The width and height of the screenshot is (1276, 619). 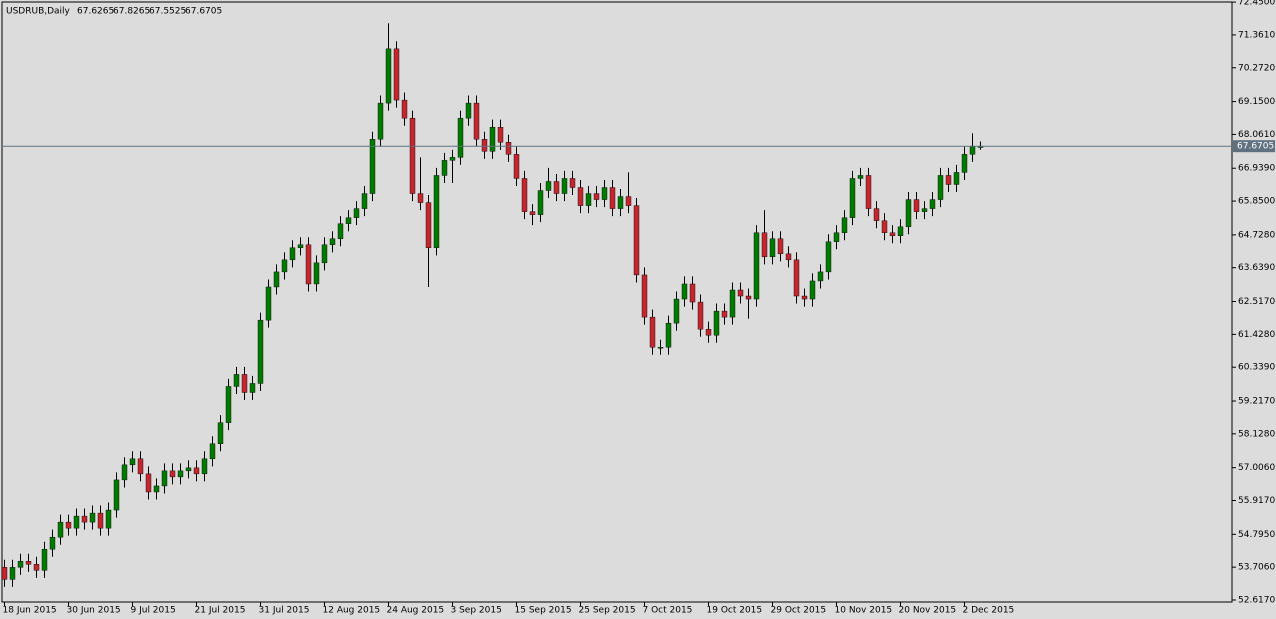 I want to click on y-tick-label: 66.9390, so click(x=1256, y=169).